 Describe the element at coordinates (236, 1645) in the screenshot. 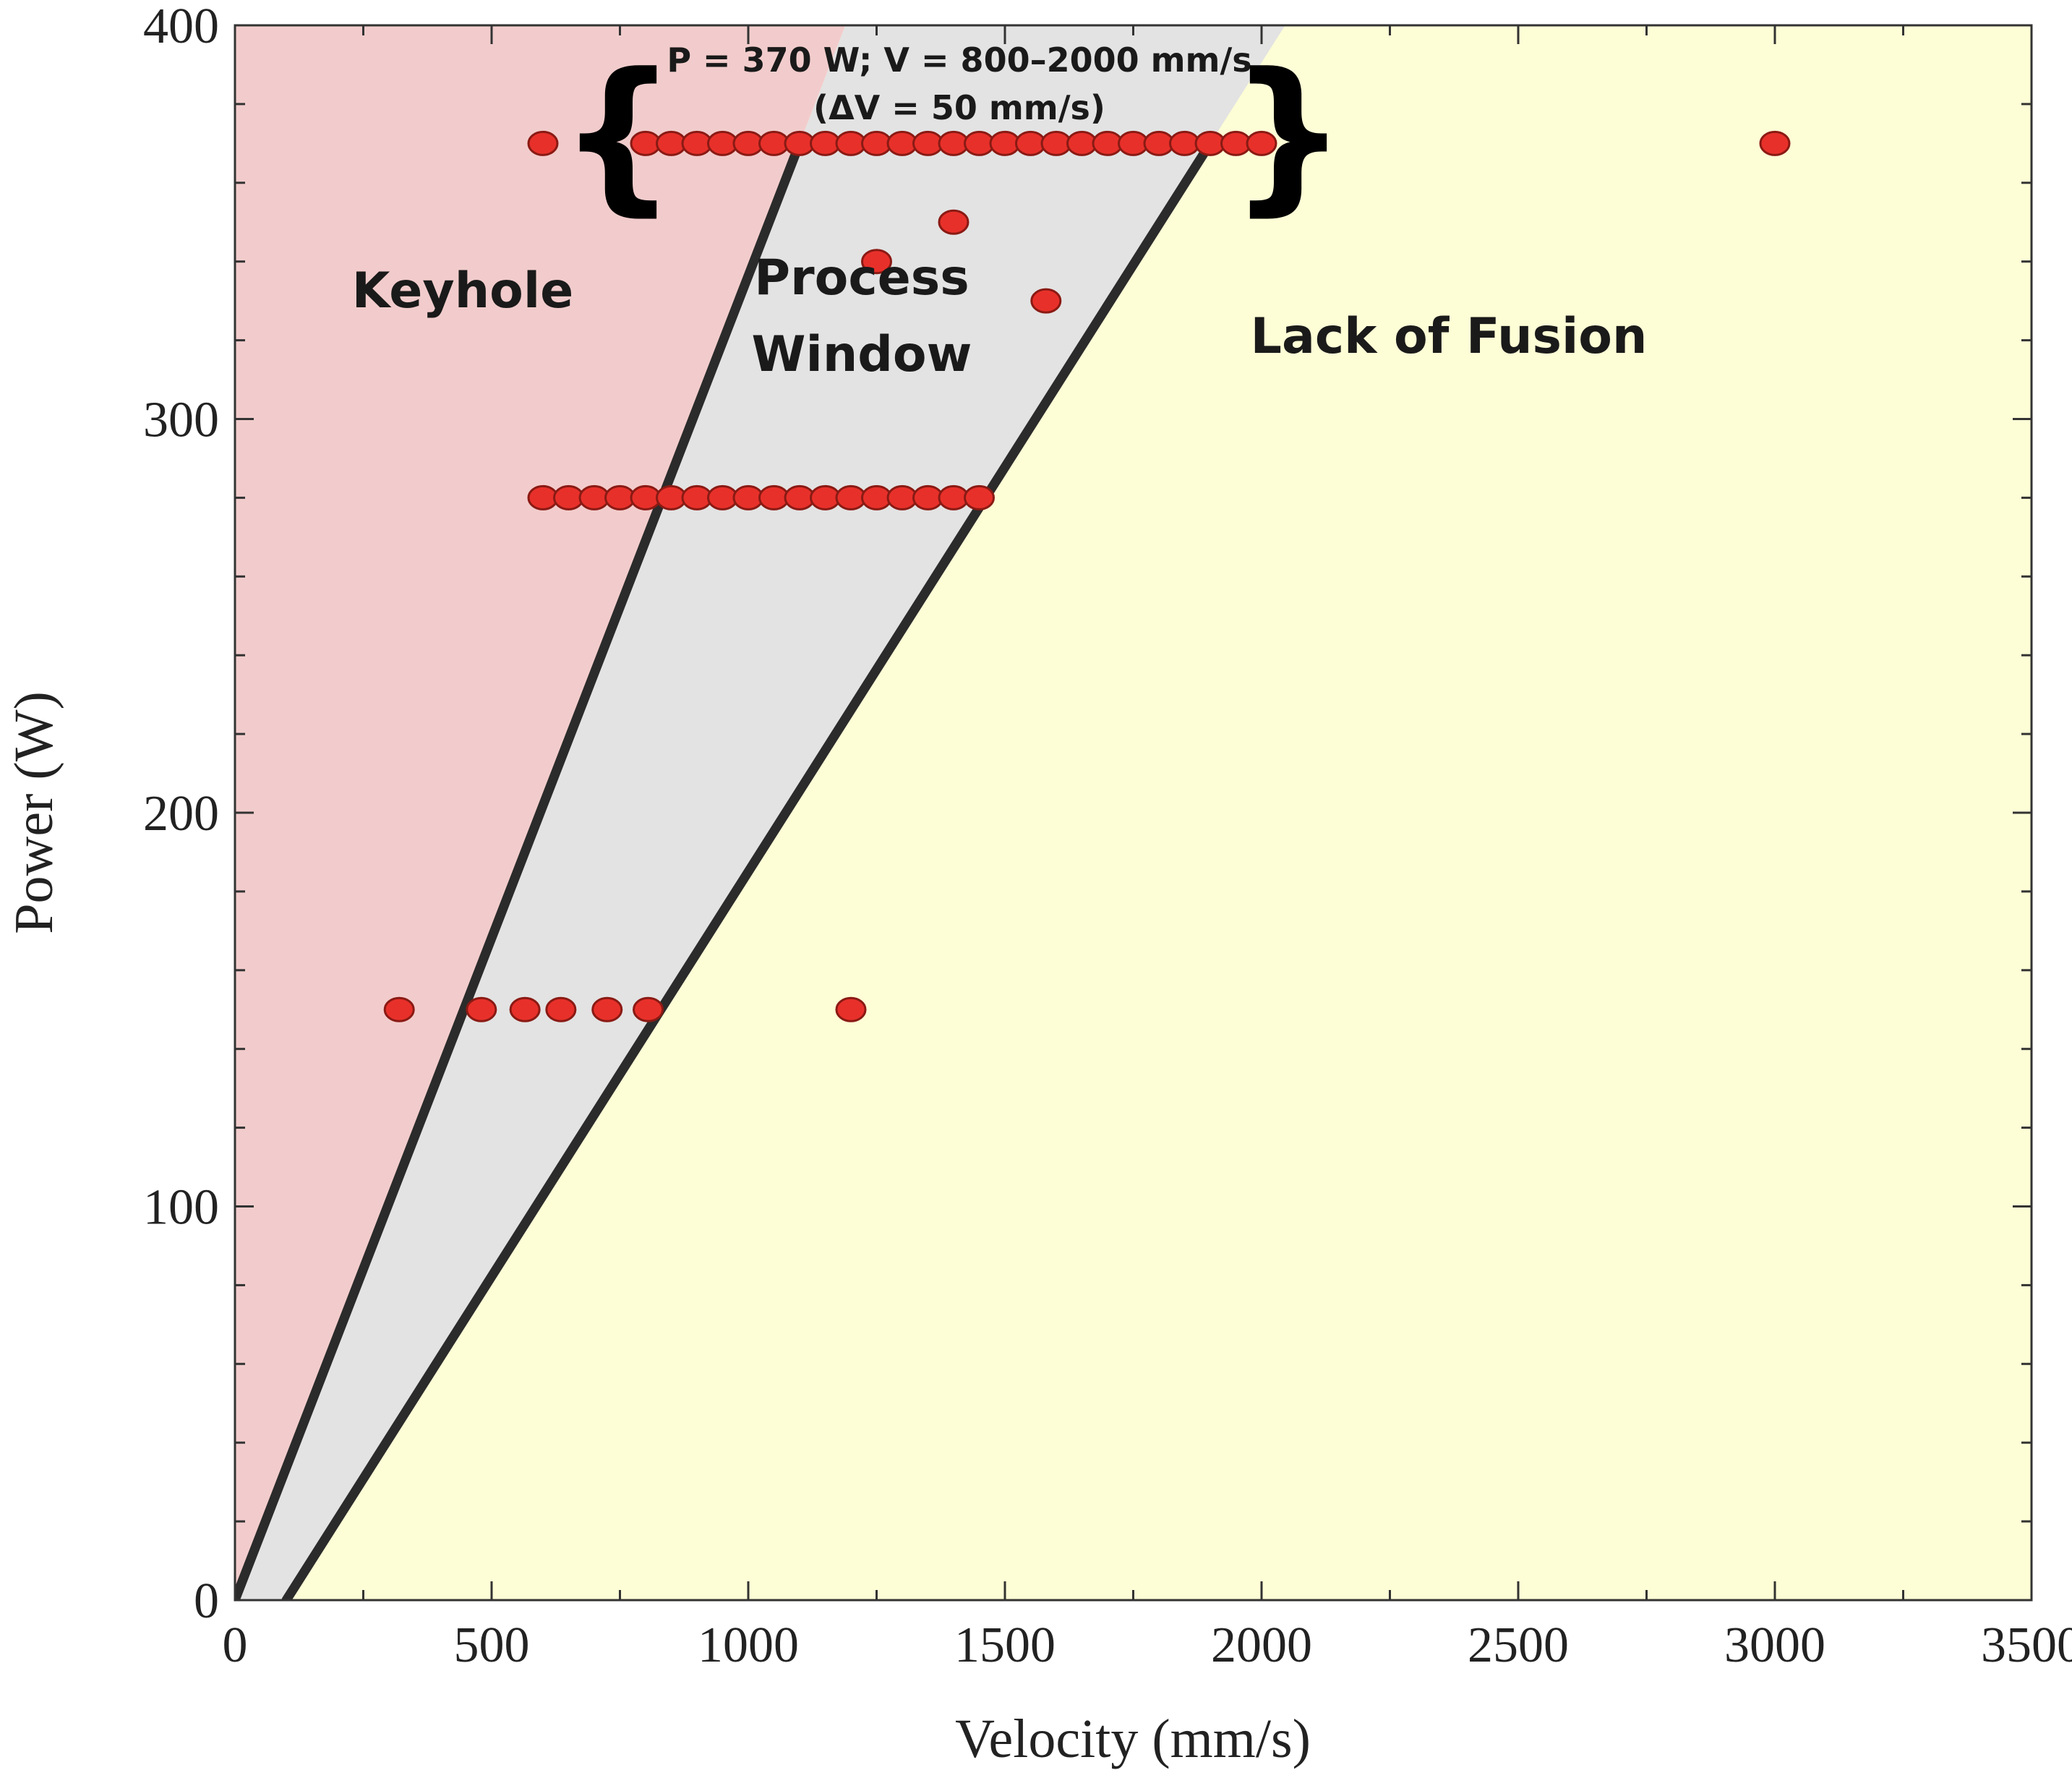

I see `x-tick-label: 0` at that location.